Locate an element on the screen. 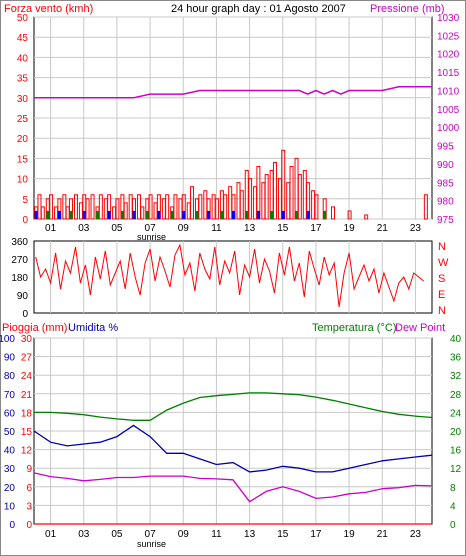  direction-y-tick-label: 90 is located at coordinates (23, 296).